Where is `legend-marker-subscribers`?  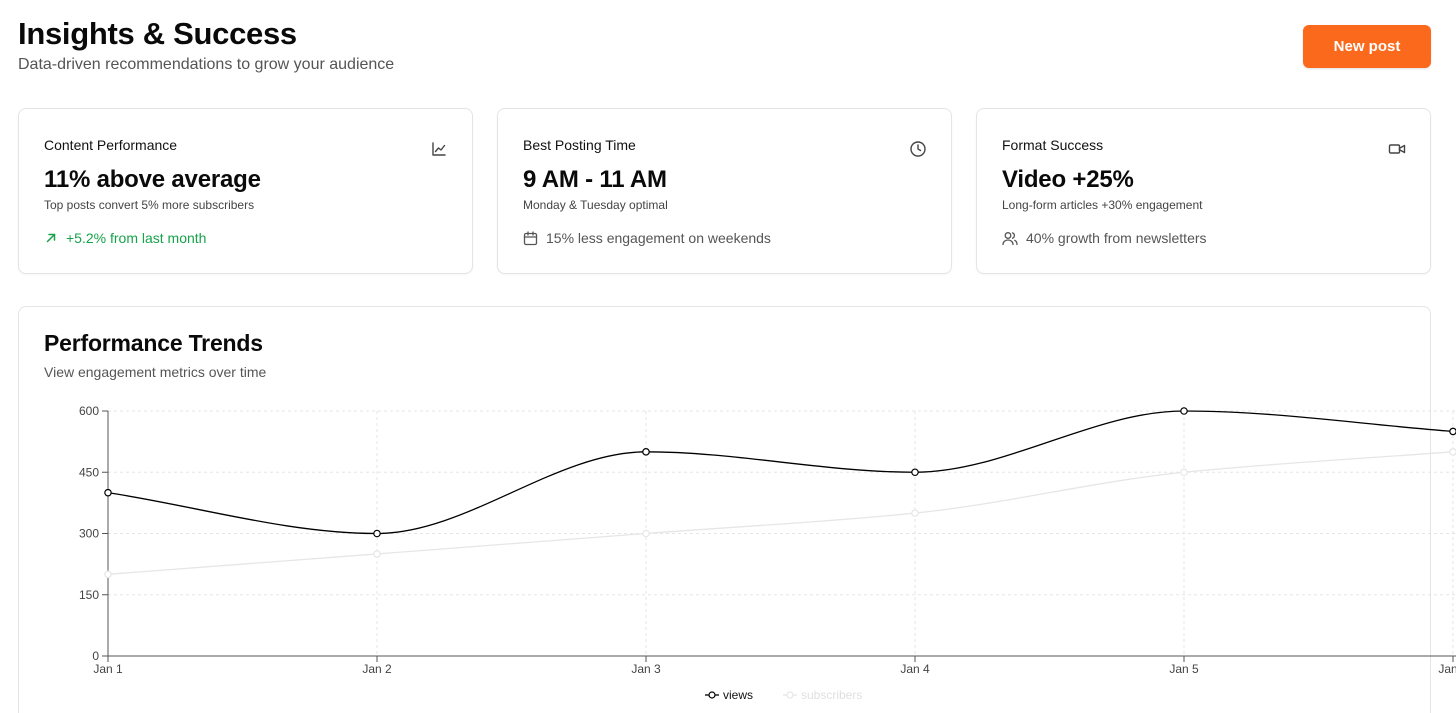 legend-marker-subscribers is located at coordinates (790, 695).